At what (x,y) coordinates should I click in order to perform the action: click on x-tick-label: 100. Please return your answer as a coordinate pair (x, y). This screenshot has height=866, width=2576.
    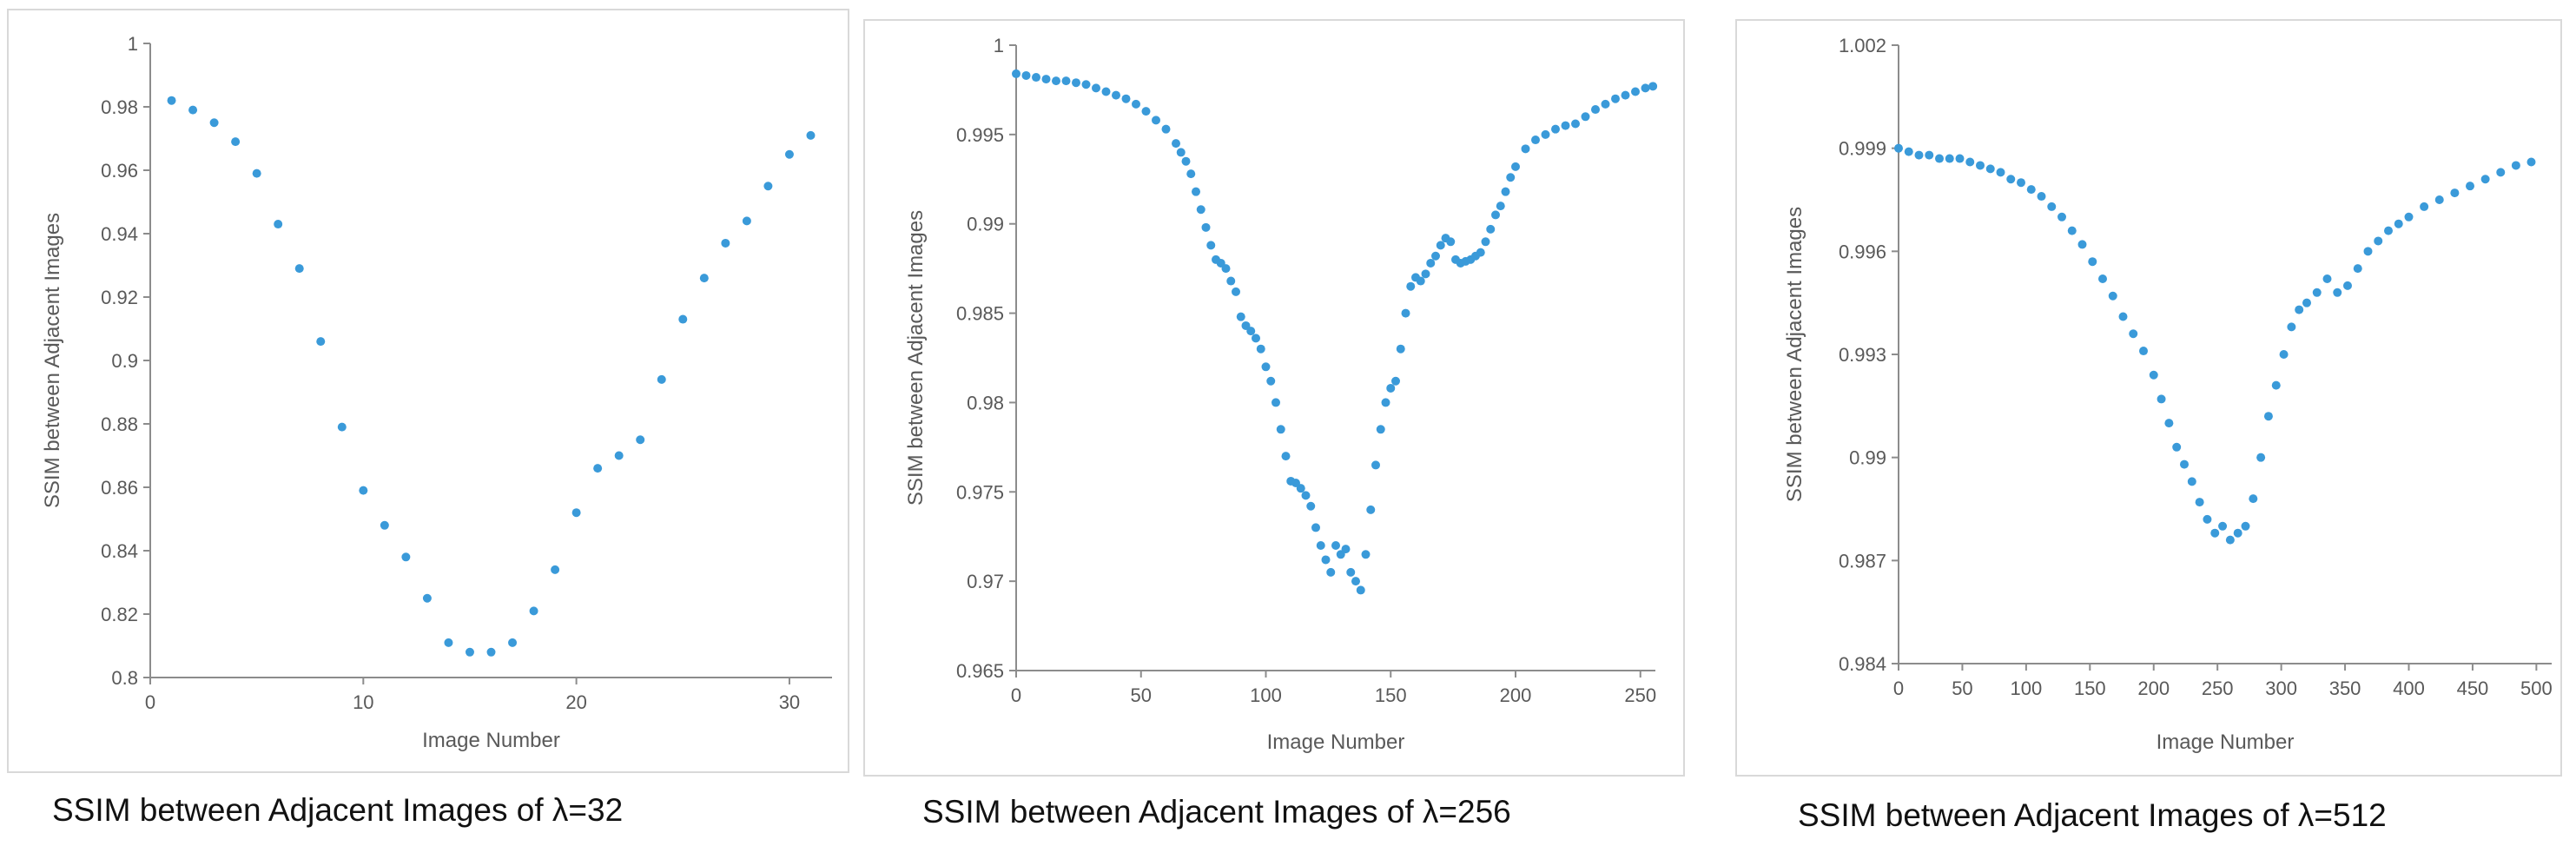
    Looking at the image, I should click on (2027, 688).